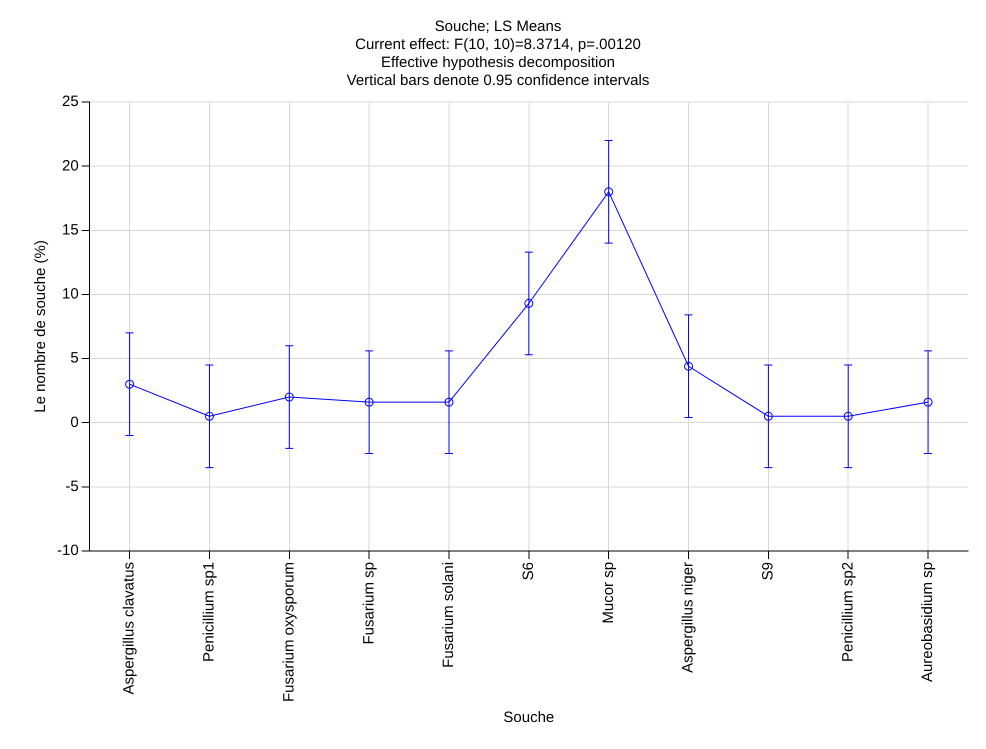 The width and height of the screenshot is (986, 749). I want to click on y-tick-label: -5, so click(72, 486).